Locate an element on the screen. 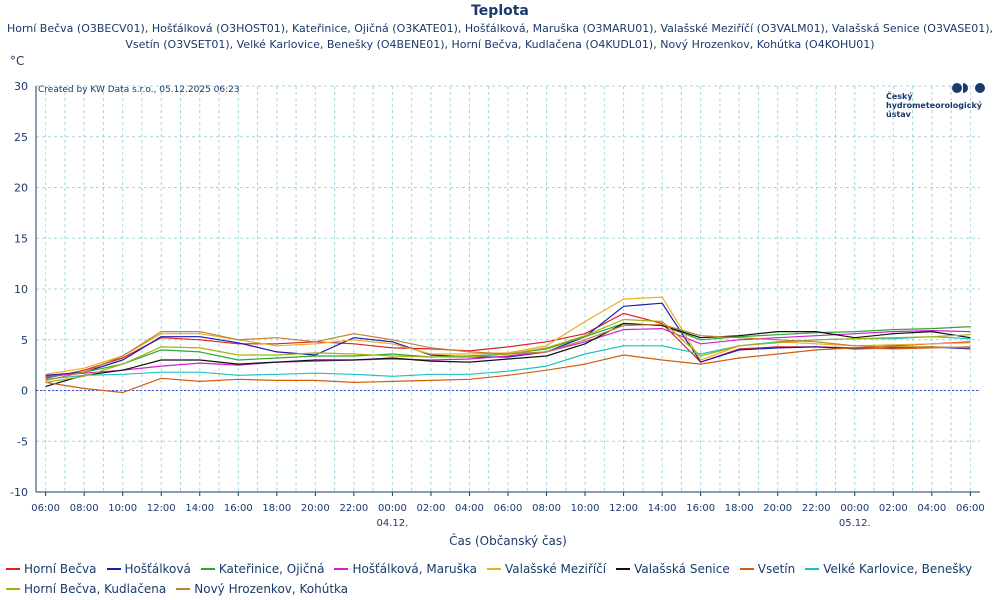  chmi-logo-icon is located at coordinates (968, 88).